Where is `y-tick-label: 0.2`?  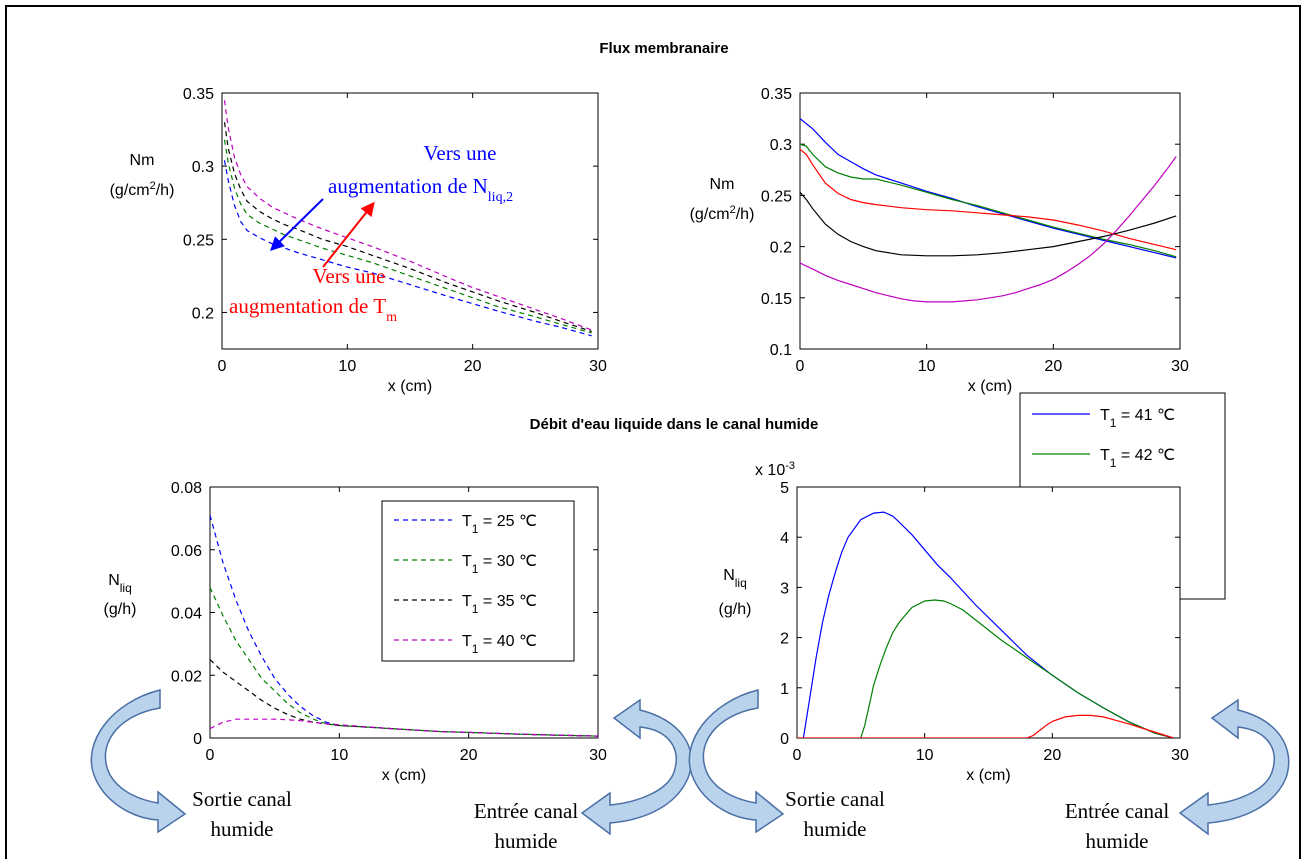
y-tick-label: 0.2 is located at coordinates (781, 248).